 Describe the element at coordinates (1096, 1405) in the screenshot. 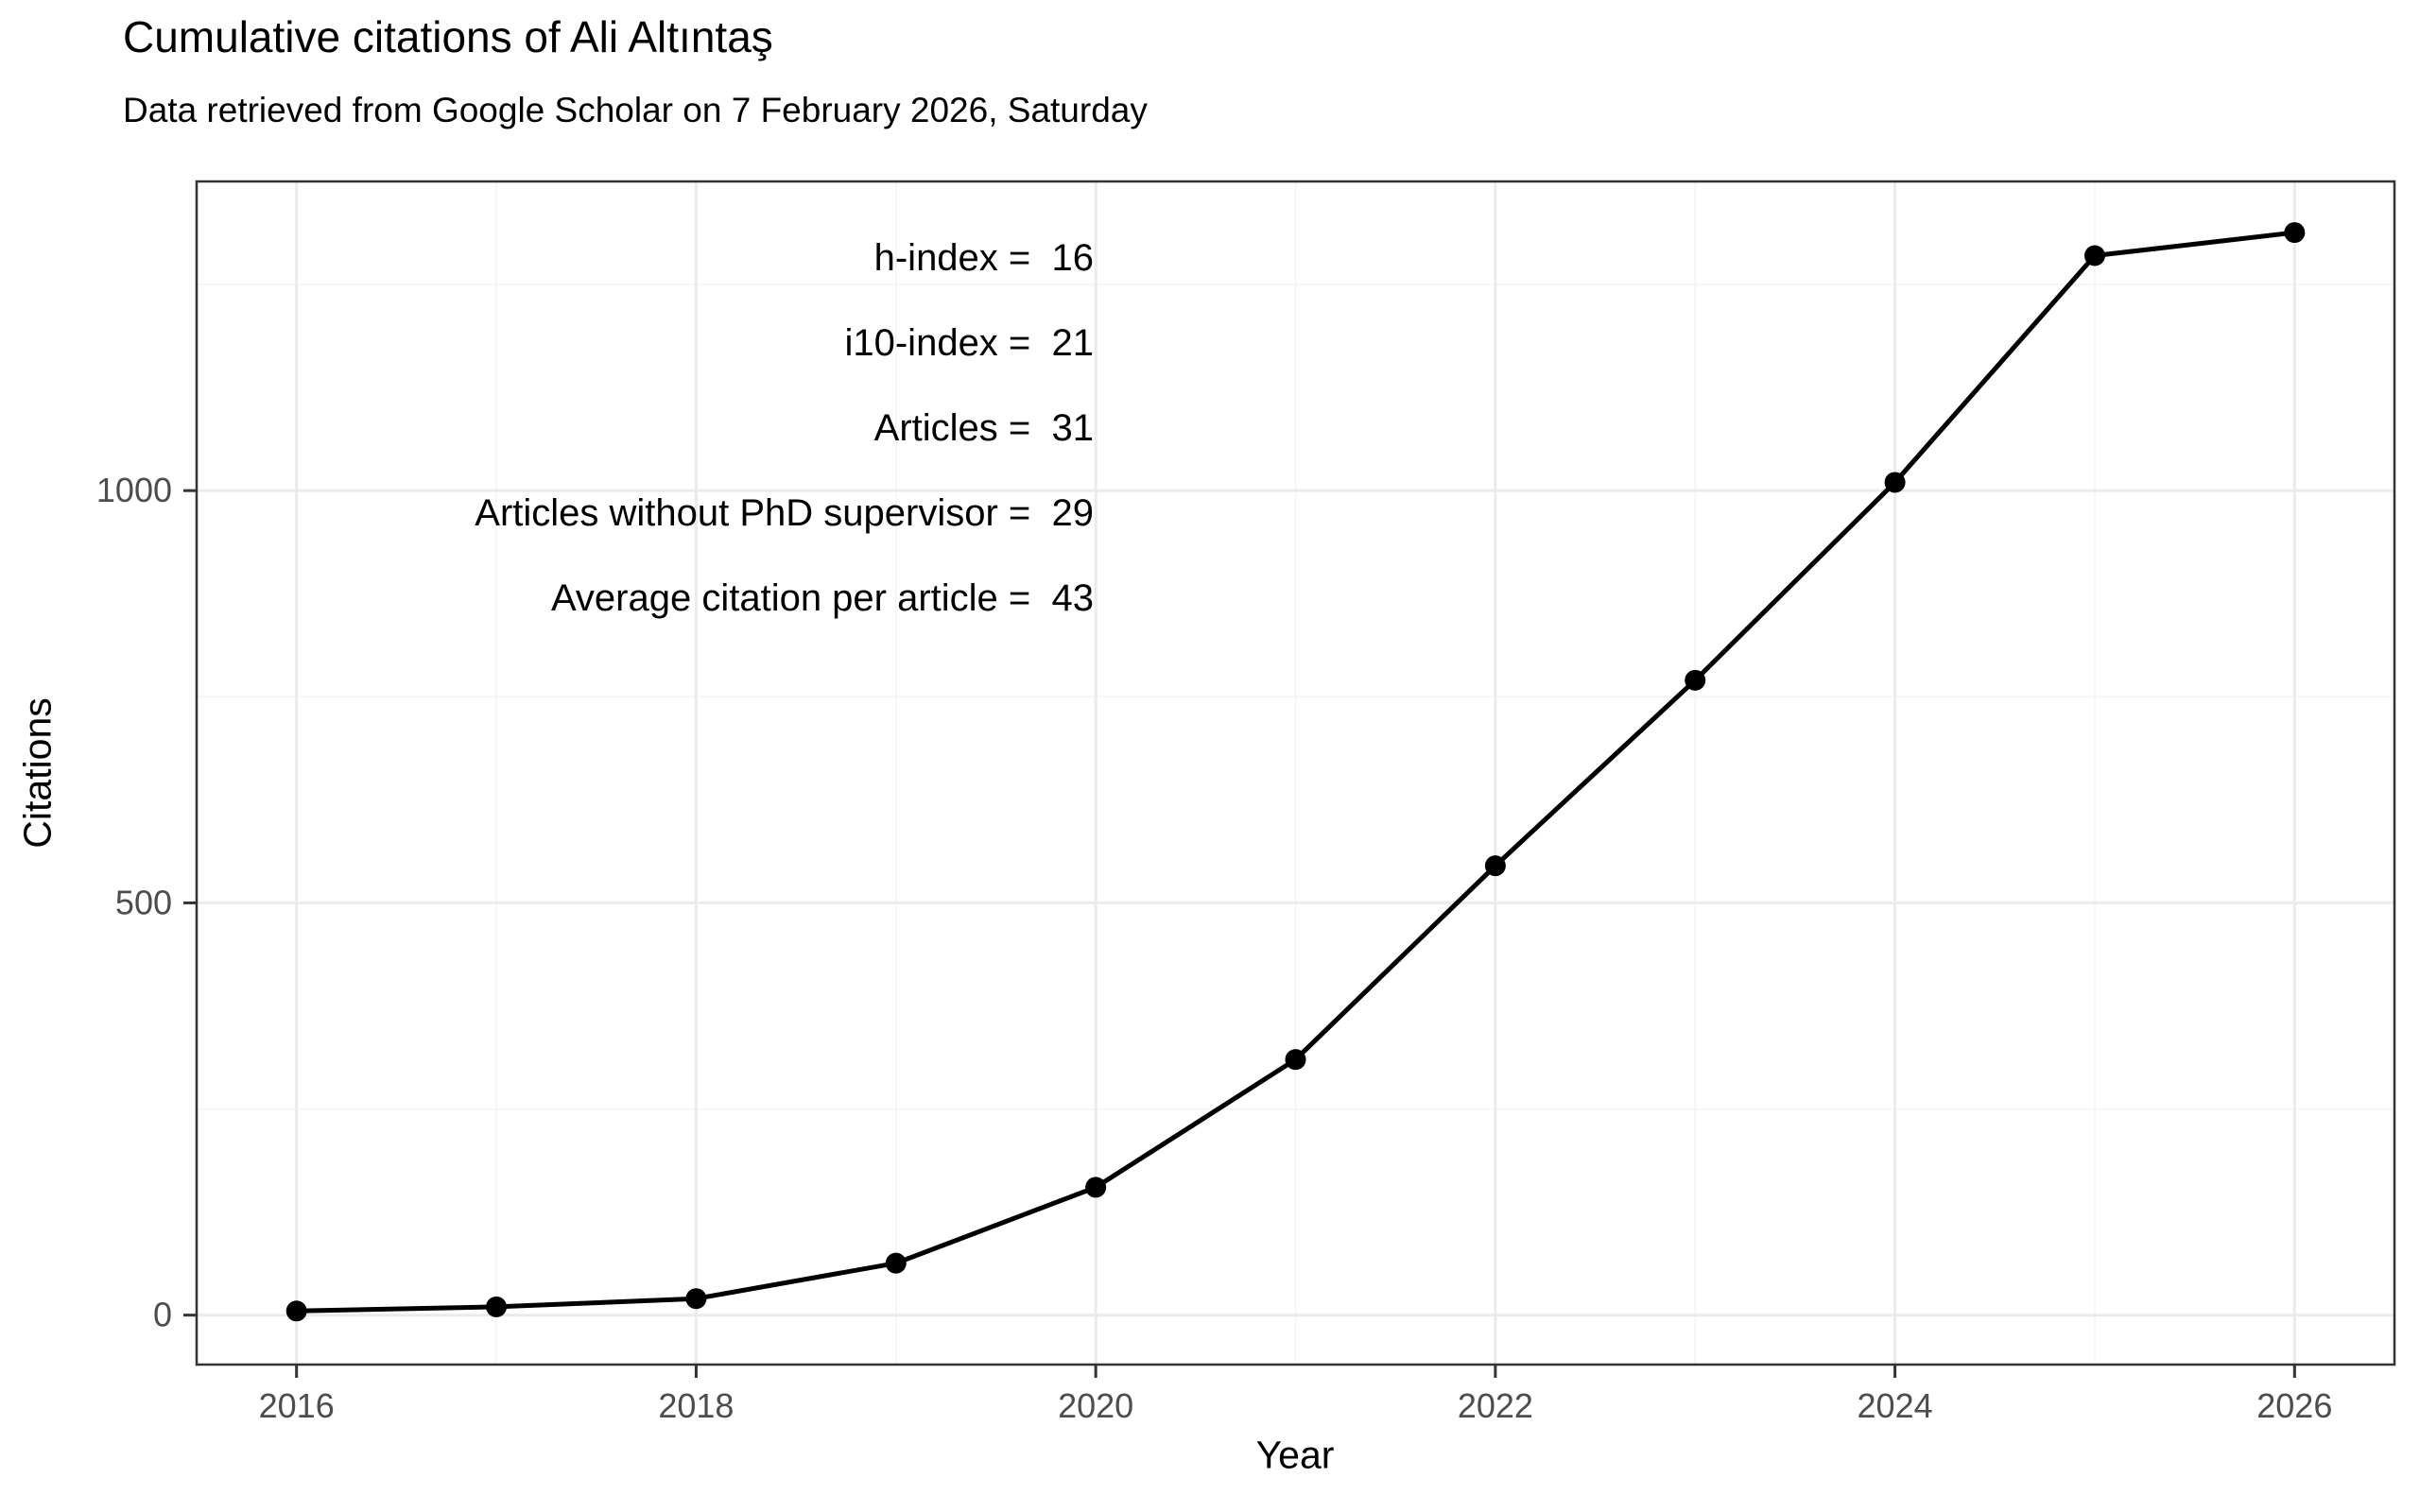

I see `x-tick-label: 2020` at that location.